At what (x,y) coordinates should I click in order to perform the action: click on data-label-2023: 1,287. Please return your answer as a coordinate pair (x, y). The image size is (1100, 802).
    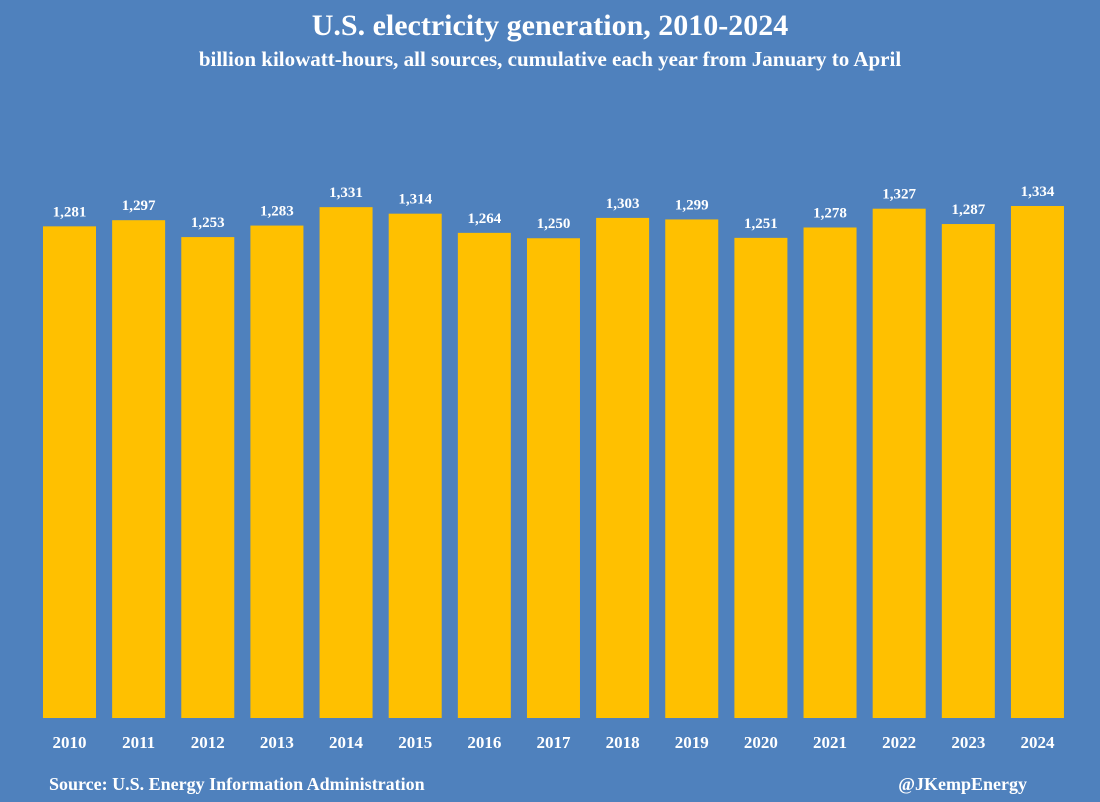
    Looking at the image, I should click on (968, 210).